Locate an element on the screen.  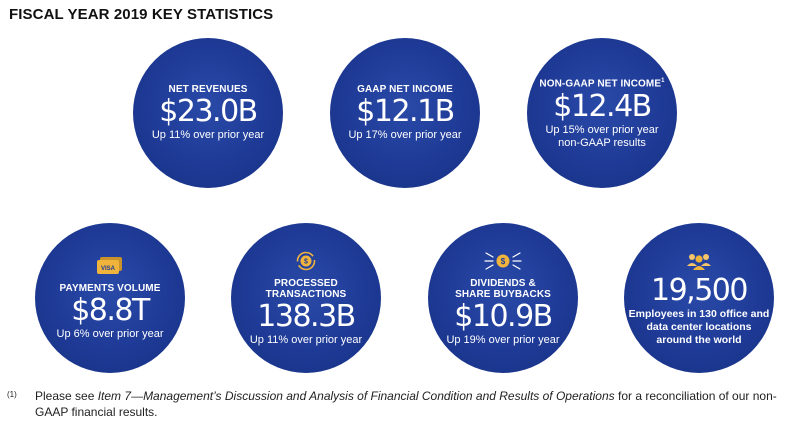
stat-label: NON-GAAP NET INCOME1 is located at coordinates (601, 82).